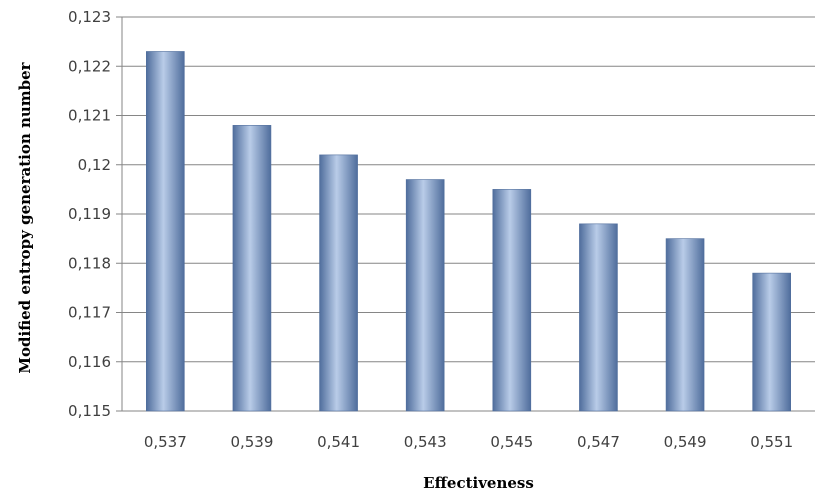 Image resolution: width=820 pixels, height=495 pixels. What do you see at coordinates (338, 442) in the screenshot?
I see `x-tick-label: 0,541` at bounding box center [338, 442].